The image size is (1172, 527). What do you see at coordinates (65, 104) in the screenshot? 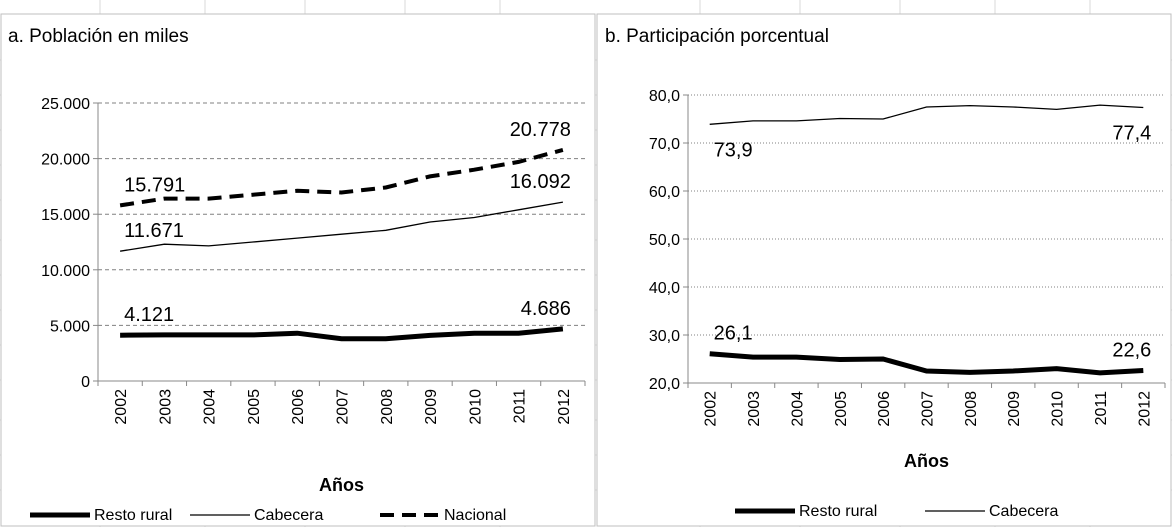
I see `y-tick-label: 25.000` at bounding box center [65, 104].